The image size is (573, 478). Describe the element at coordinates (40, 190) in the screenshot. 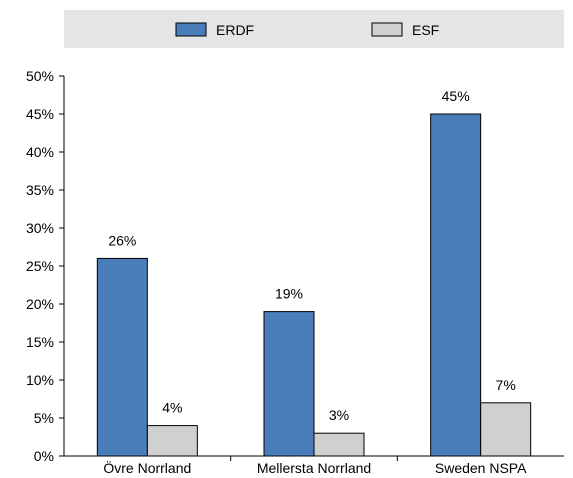

I see `y-tick-label: 35%` at that location.